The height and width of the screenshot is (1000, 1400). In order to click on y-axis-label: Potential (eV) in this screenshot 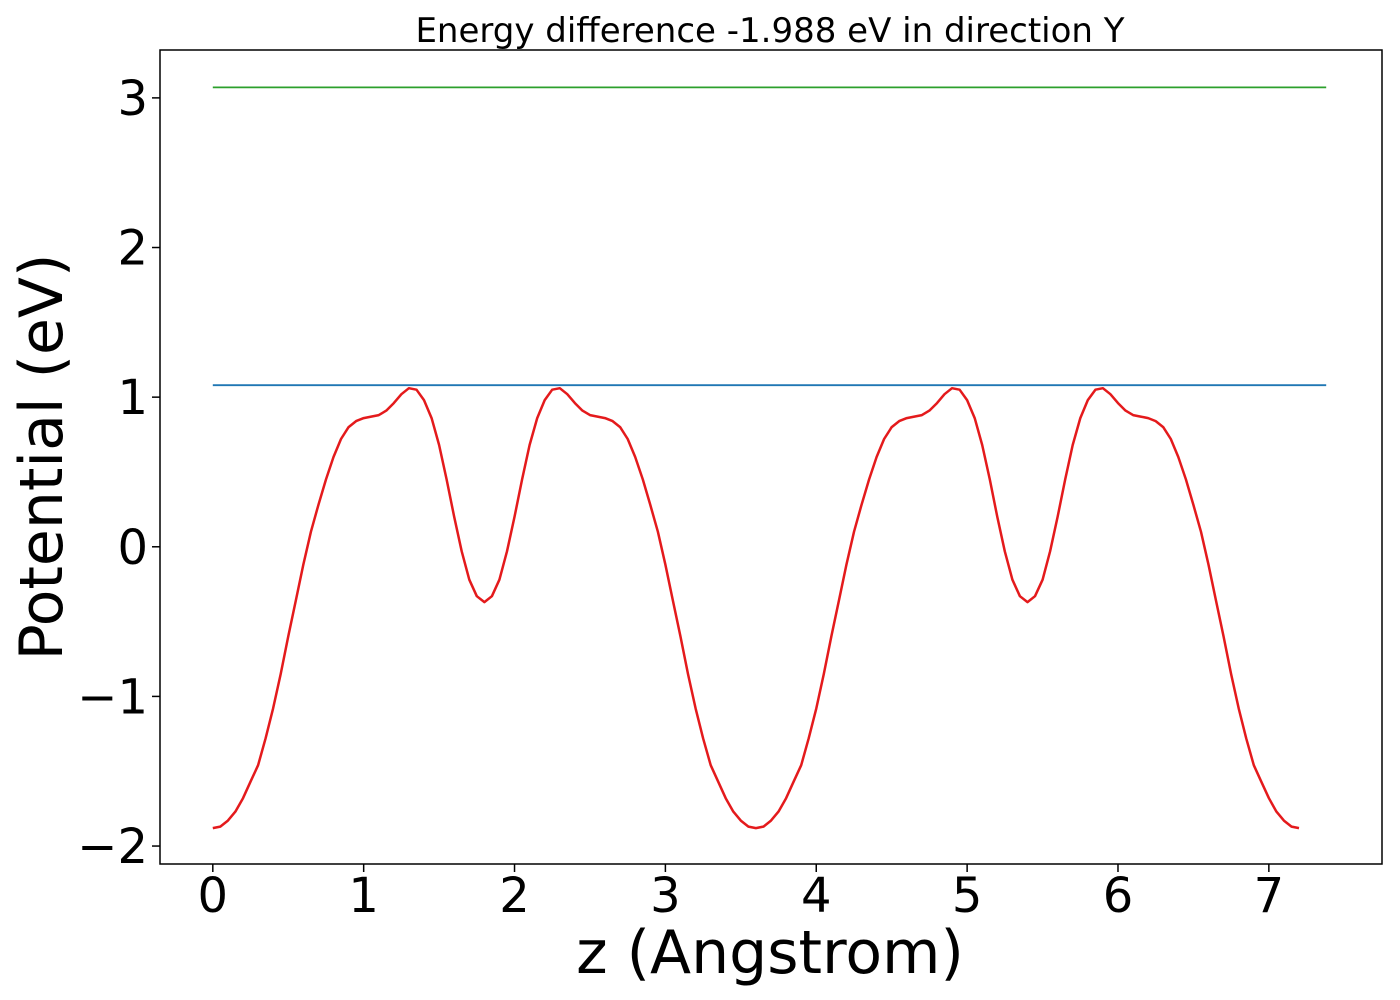, I will do `click(42, 457)`.